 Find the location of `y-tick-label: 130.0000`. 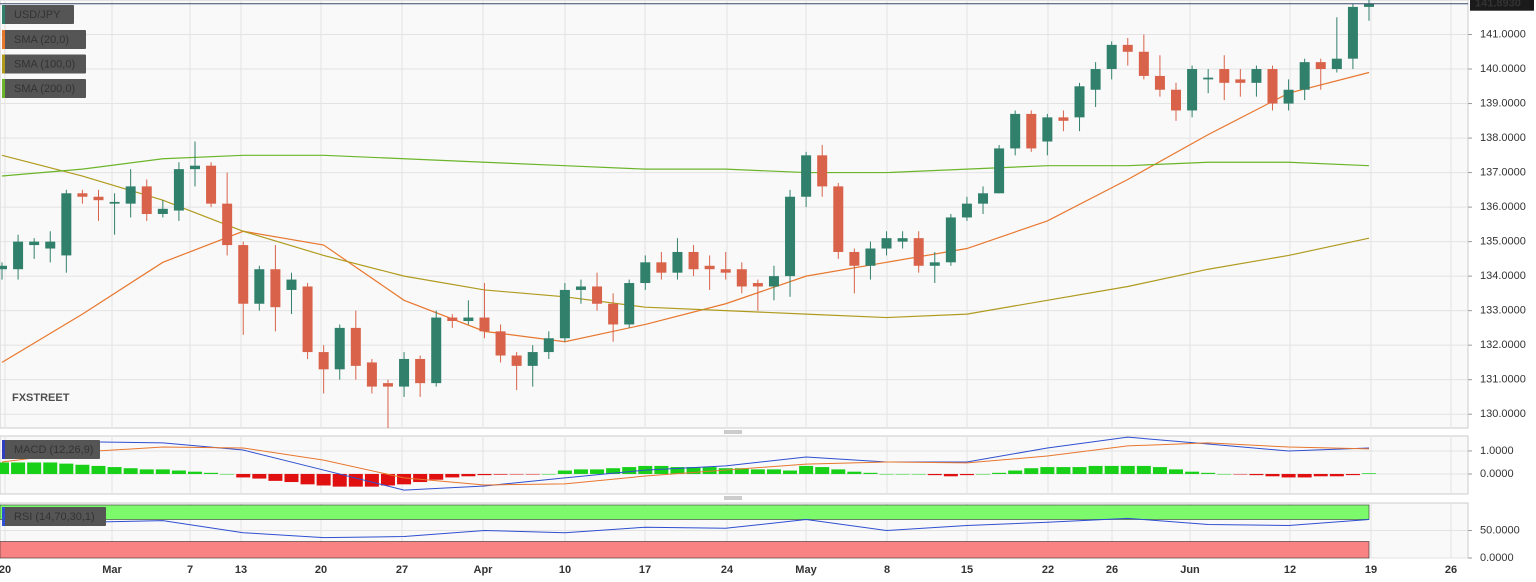

y-tick-label: 130.0000 is located at coordinates (1503, 414).